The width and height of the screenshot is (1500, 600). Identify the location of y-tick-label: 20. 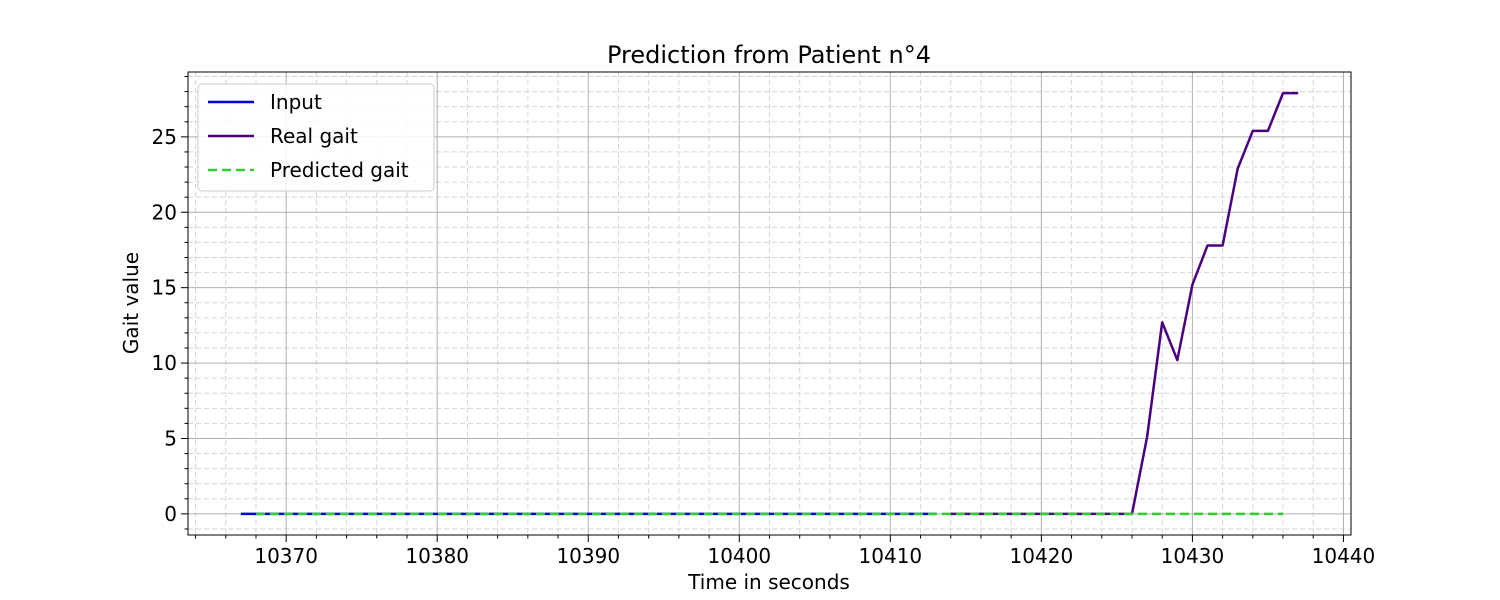
(164, 212).